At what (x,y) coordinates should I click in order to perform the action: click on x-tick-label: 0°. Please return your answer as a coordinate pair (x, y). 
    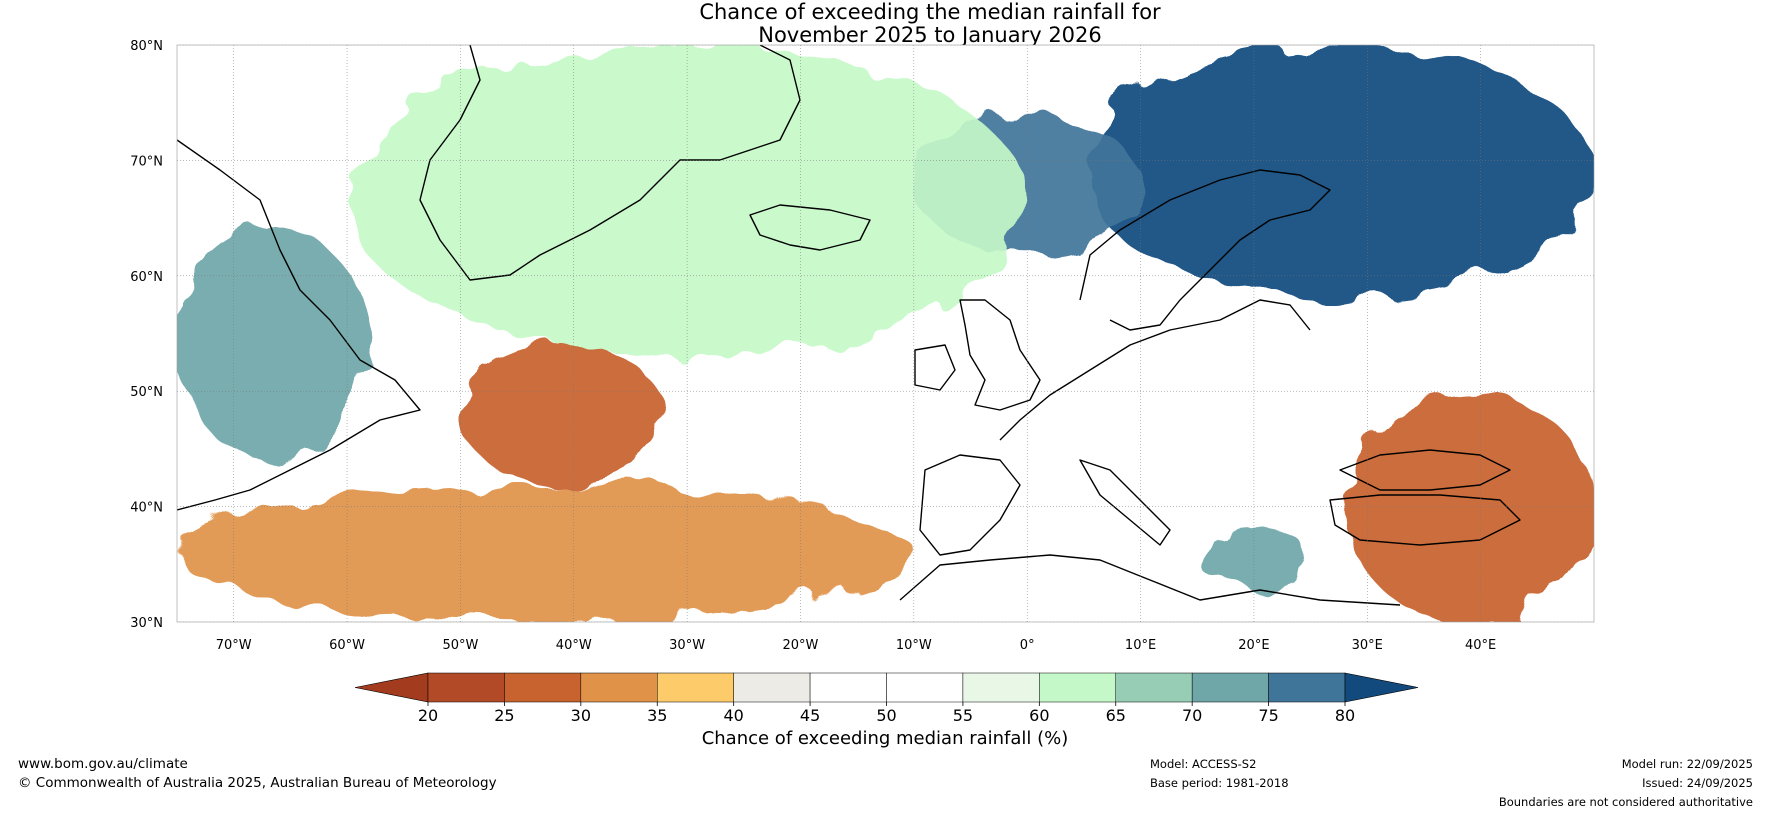
    Looking at the image, I should click on (1027, 645).